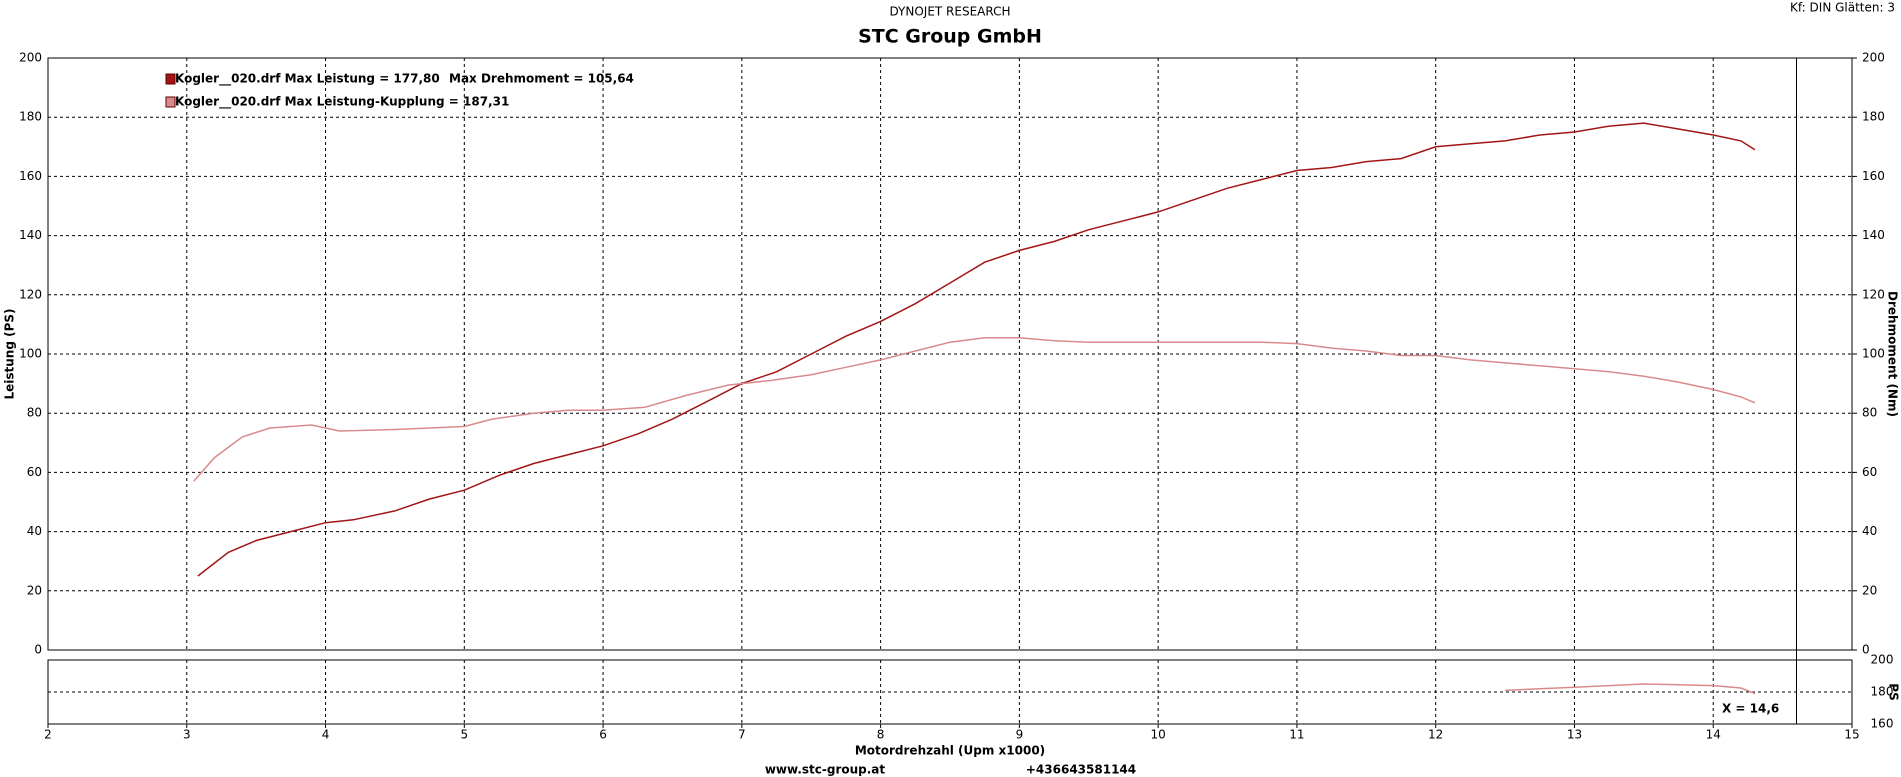 The image size is (1901, 777). I want to click on y2-axis-label: Drehmoment (Nm), so click(1893, 354).